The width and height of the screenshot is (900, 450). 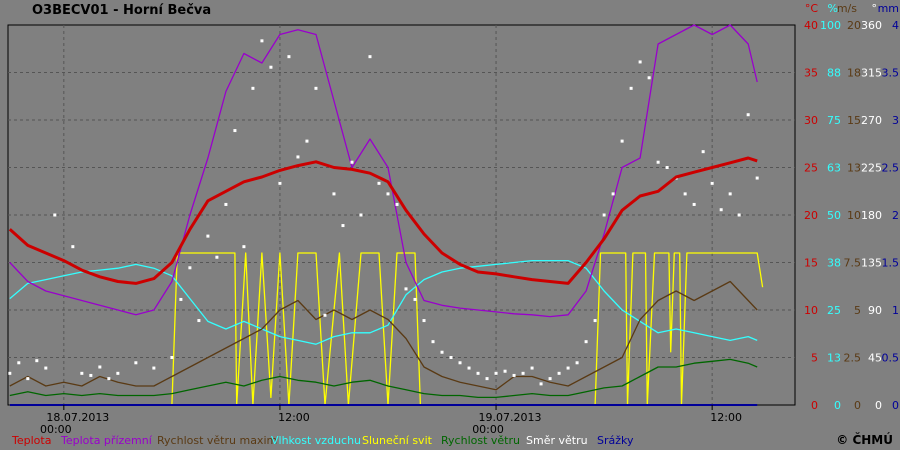 What do you see at coordinates (895, 215) in the screenshot?
I see `y-tick-label: 2` at bounding box center [895, 215].